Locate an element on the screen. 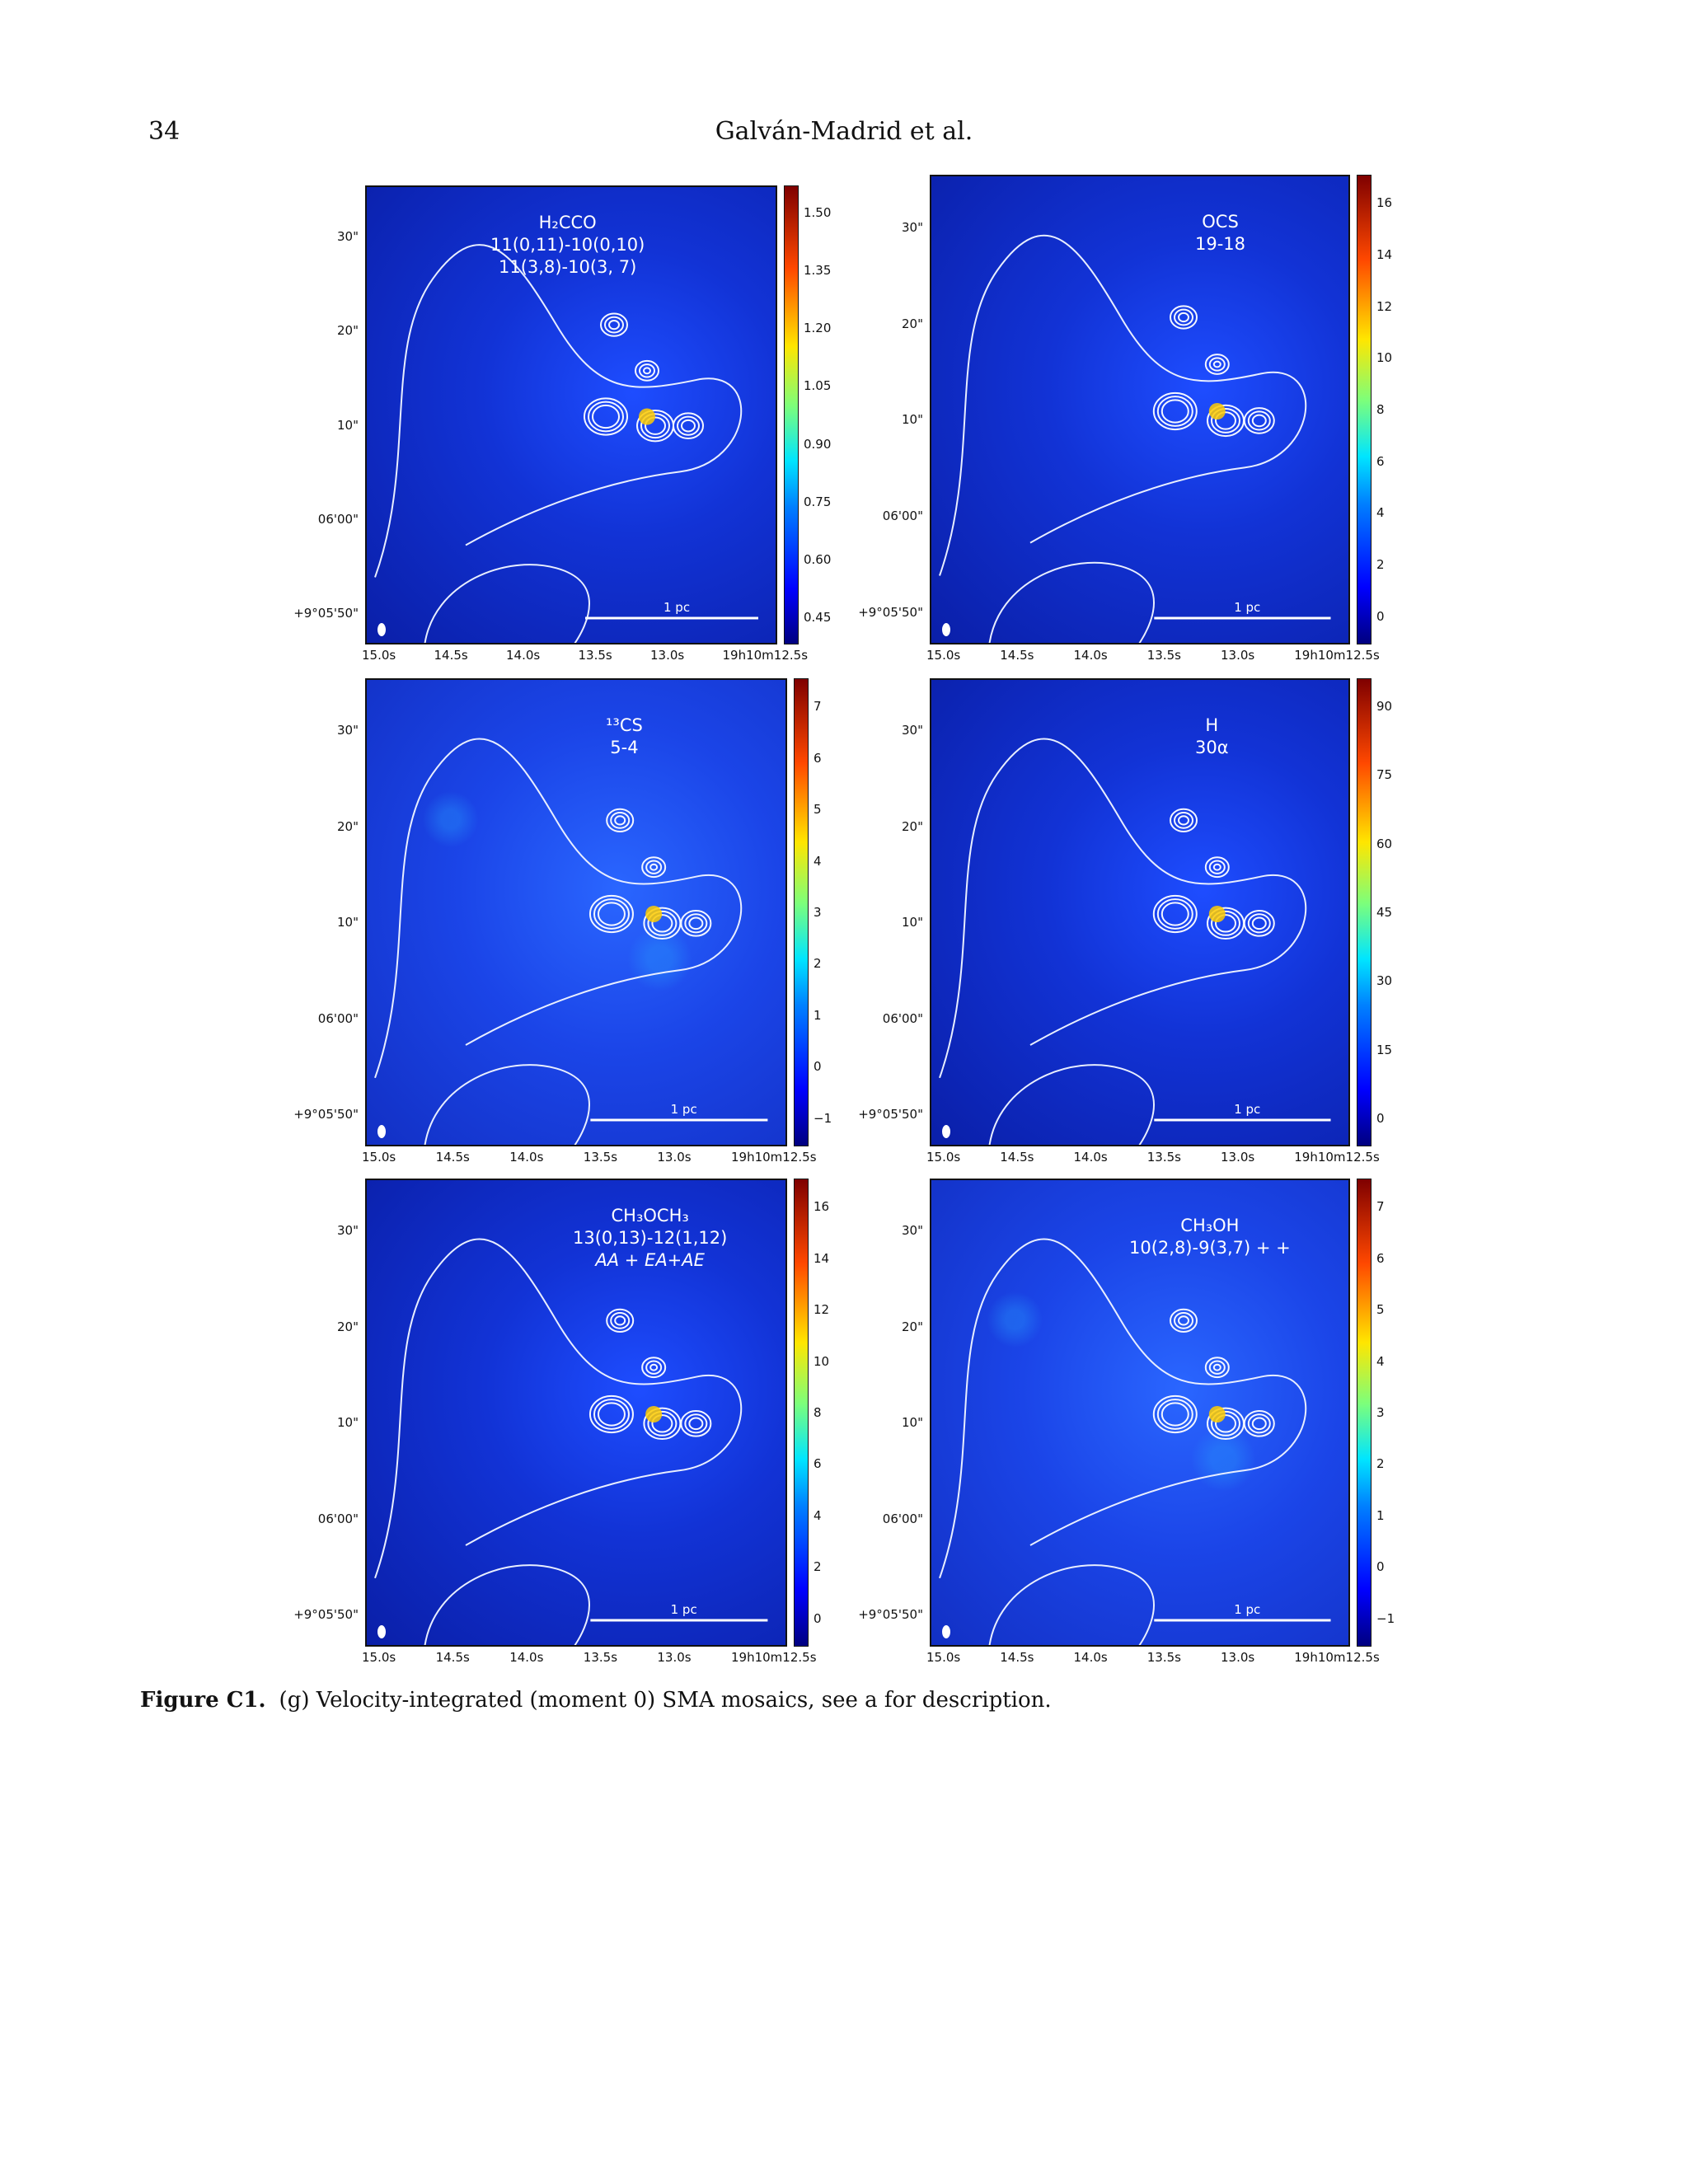 This screenshot has width=1688, height=2184. moment0-map: 1 pc OCS 19-18 is located at coordinates (1140, 409).